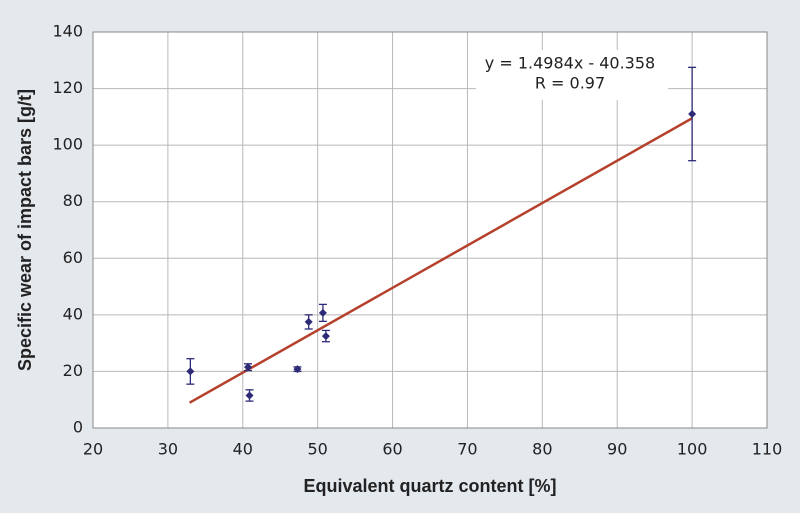  What do you see at coordinates (25, 230) in the screenshot?
I see `y-axis-label: Specific wear of impact bars [g/t]` at bounding box center [25, 230].